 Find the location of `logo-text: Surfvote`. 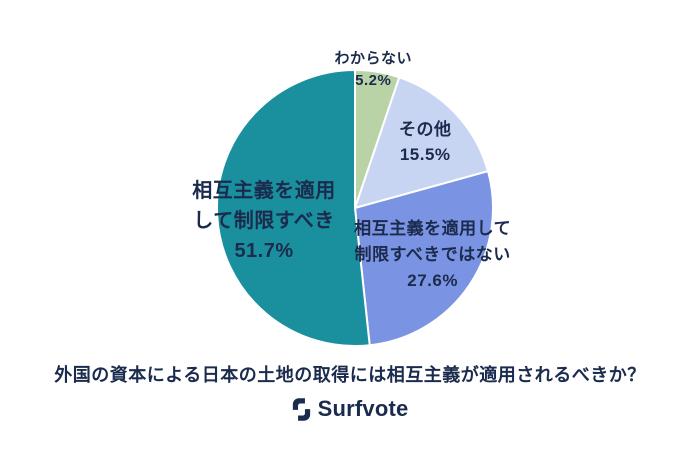

logo-text: Surfvote is located at coordinates (363, 408).